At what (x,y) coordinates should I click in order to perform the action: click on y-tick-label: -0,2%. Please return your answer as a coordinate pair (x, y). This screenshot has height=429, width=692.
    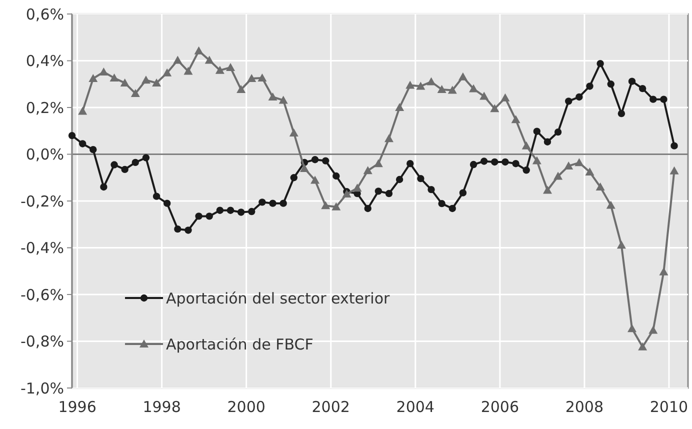
    Looking at the image, I should click on (42, 201).